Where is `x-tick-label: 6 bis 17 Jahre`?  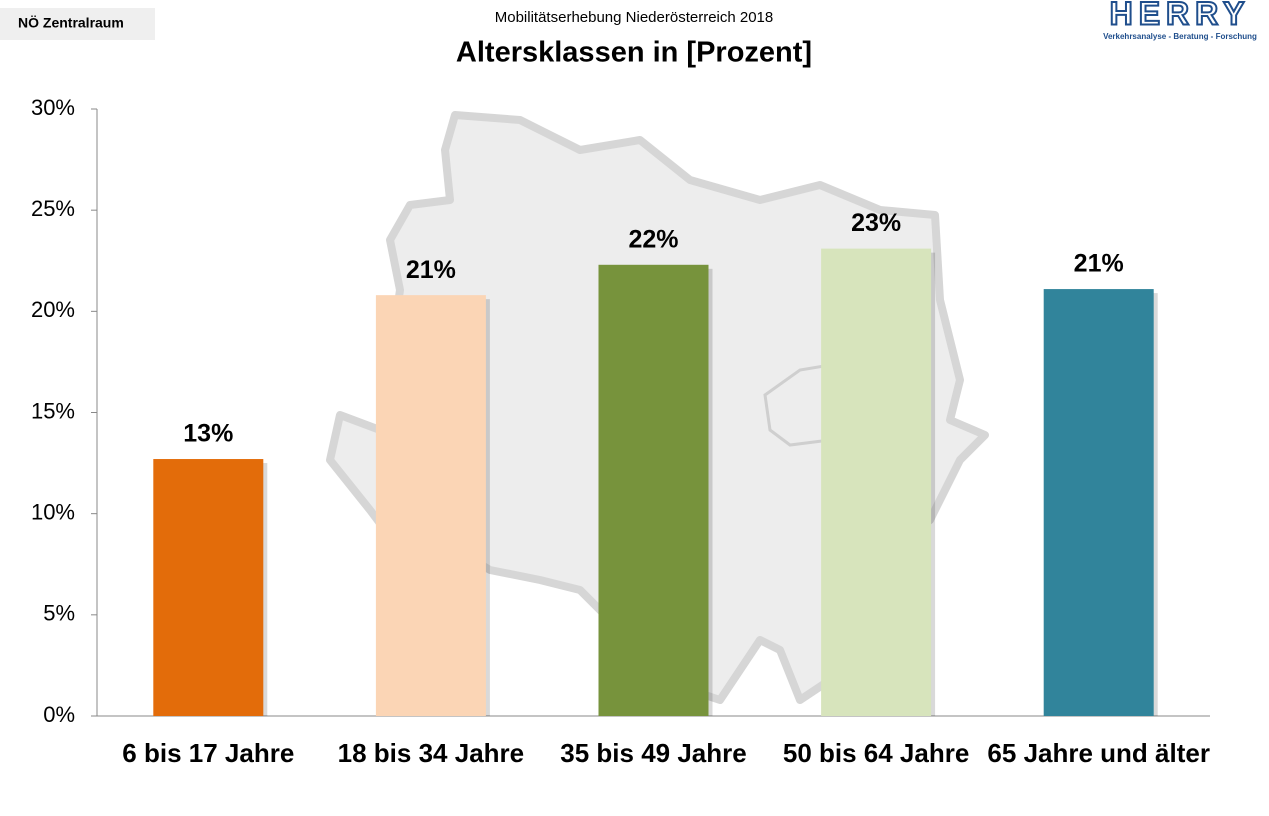
x-tick-label: 6 bis 17 Jahre is located at coordinates (208, 753).